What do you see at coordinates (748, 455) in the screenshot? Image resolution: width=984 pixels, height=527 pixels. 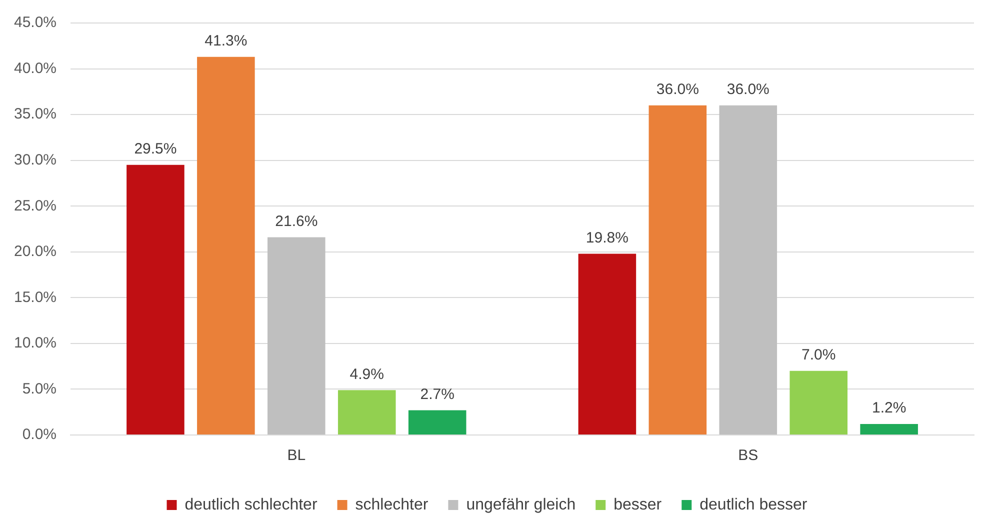 I see `x-tick-label: BS` at bounding box center [748, 455].